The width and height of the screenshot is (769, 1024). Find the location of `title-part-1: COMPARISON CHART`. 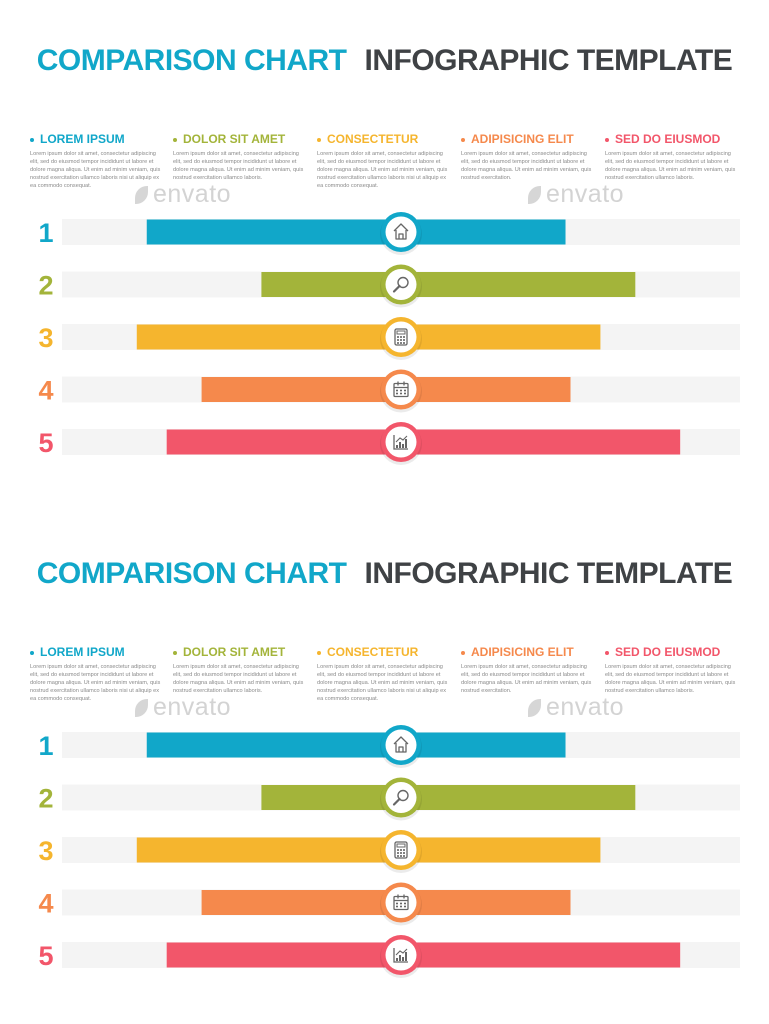

title-part-1: COMPARISON CHART is located at coordinates (191, 60).